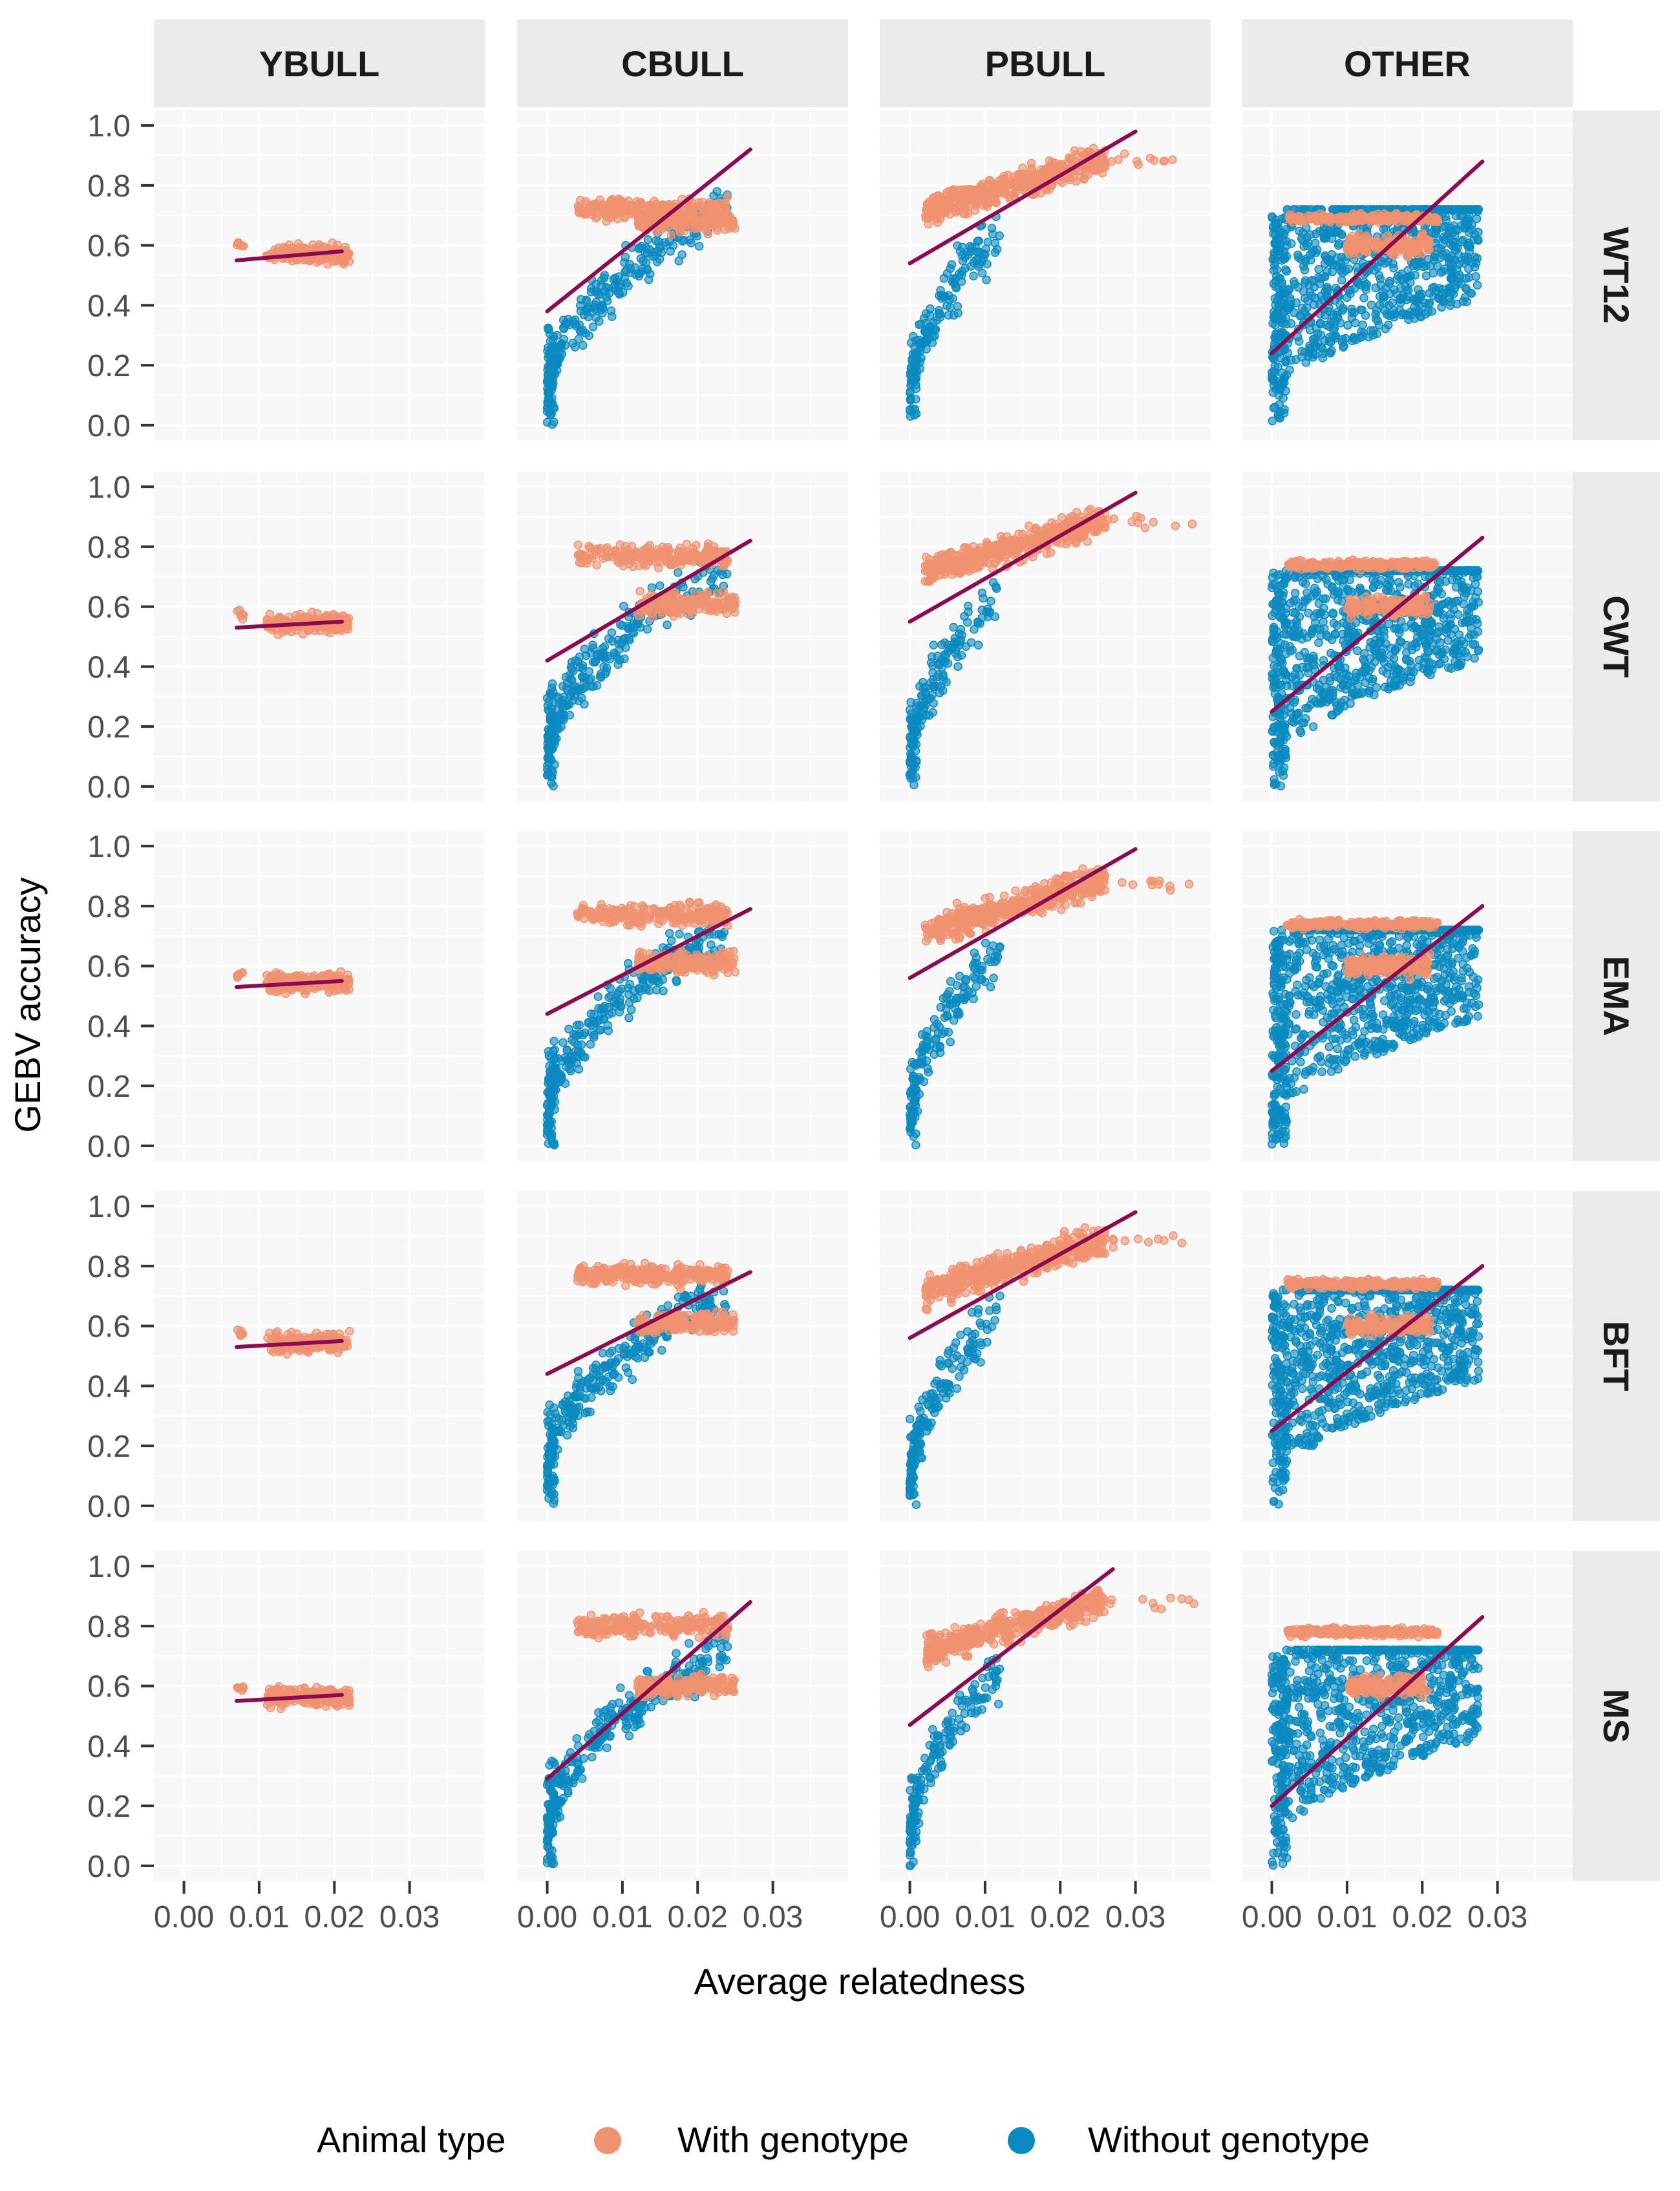 The image size is (1680, 2191). I want to click on column-strip-other, so click(1408, 63).